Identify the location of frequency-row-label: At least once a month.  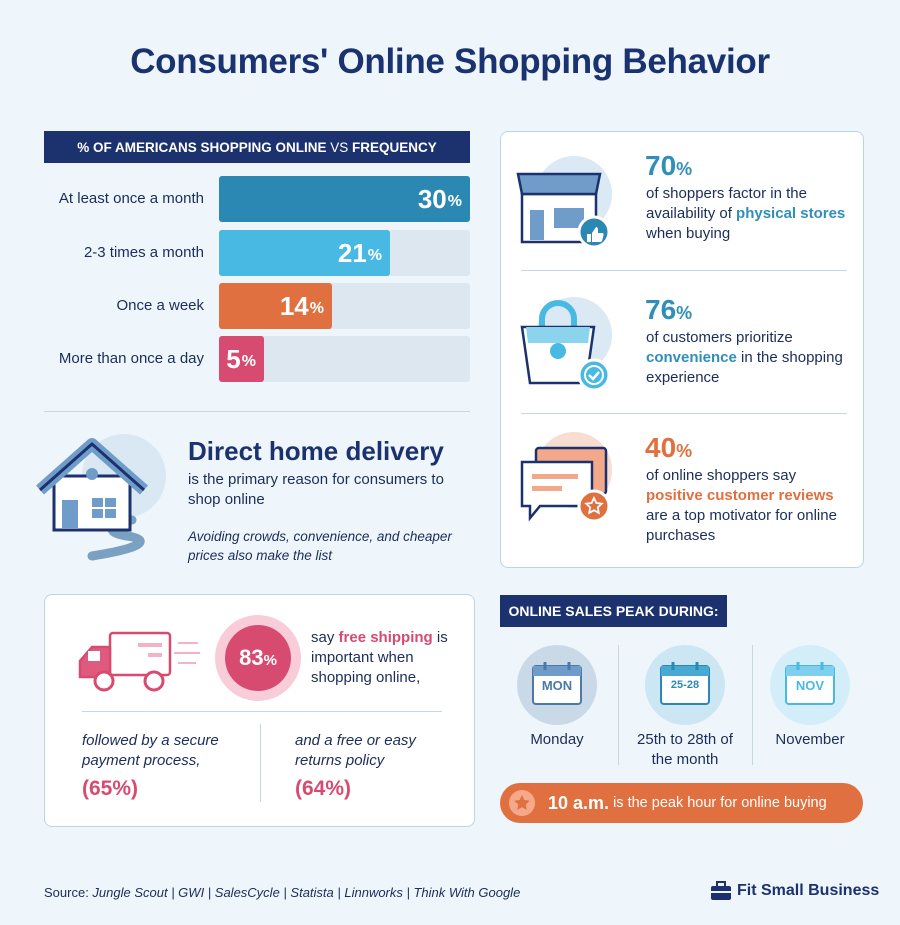
(131, 198).